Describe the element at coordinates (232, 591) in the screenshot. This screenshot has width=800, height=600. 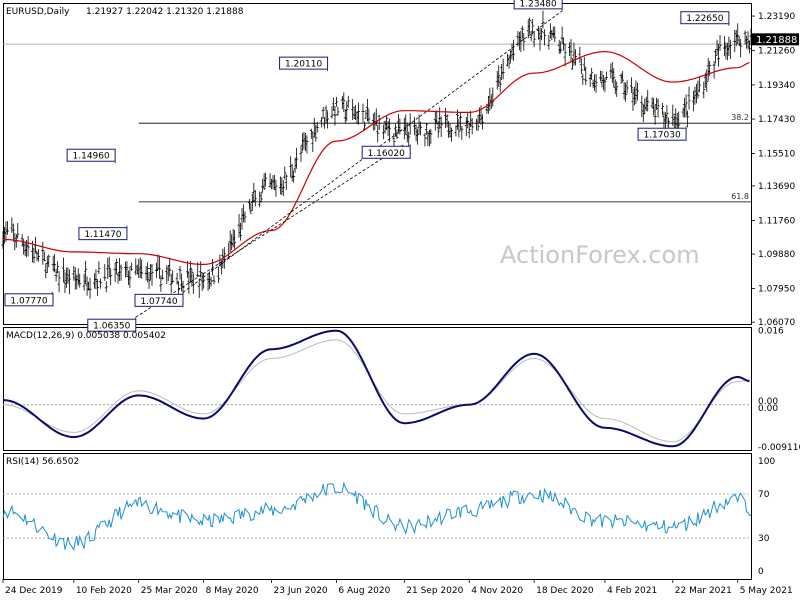
I see `x-axis-label: 8 May 2020` at that location.